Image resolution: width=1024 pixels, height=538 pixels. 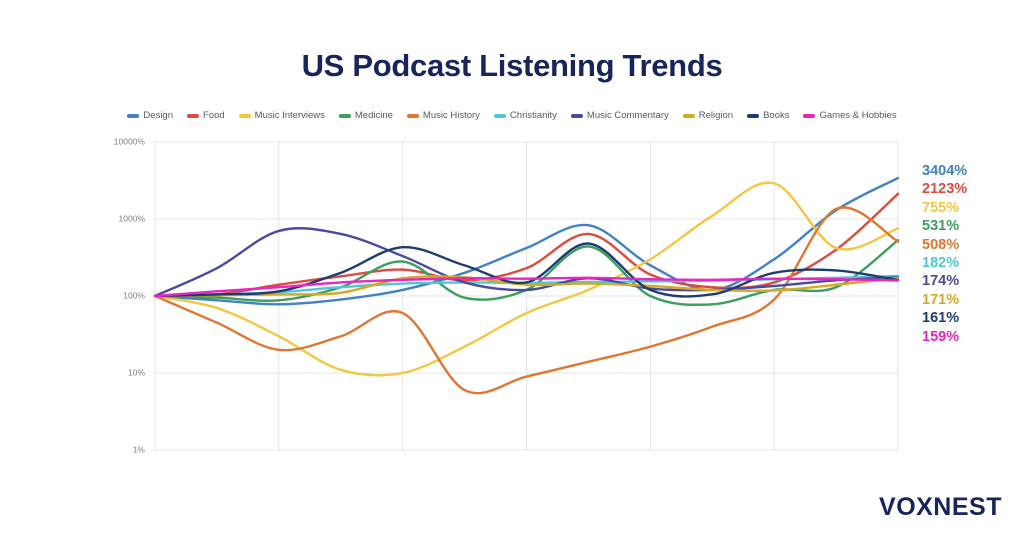 I want to click on legend-item-label: Music History, so click(x=451, y=115).